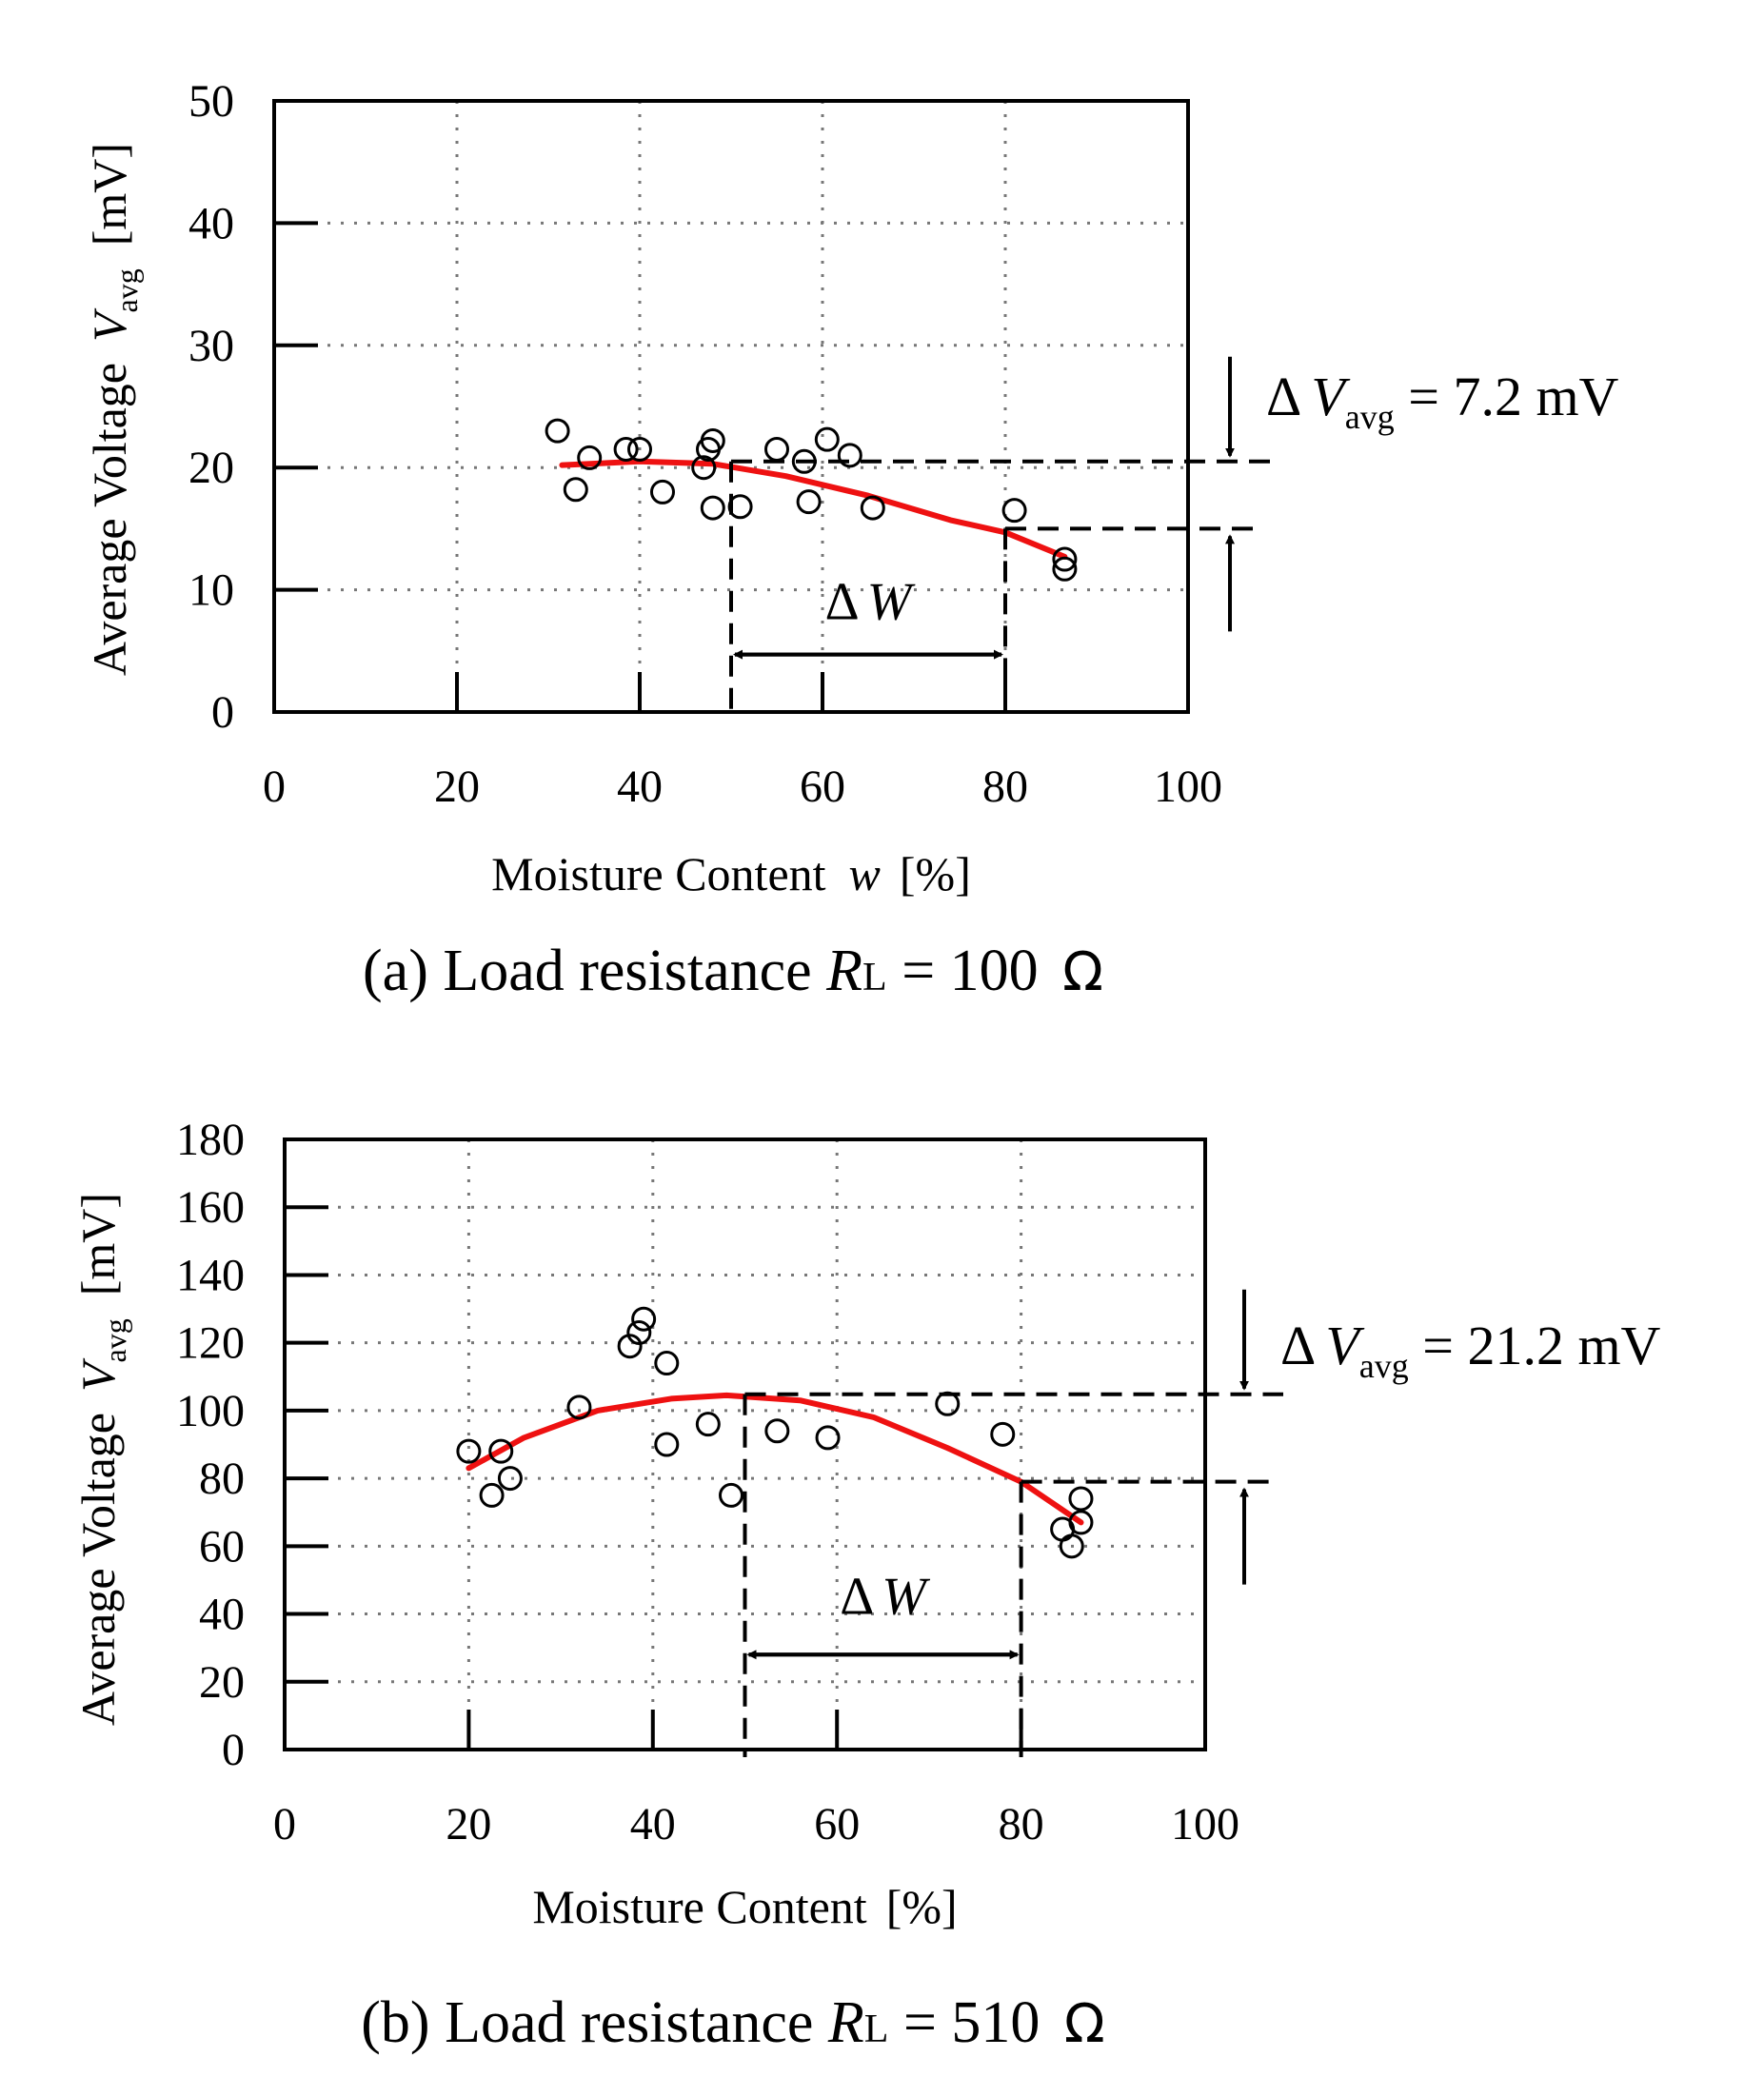  I want to click on caption-r: R, so click(843, 971).